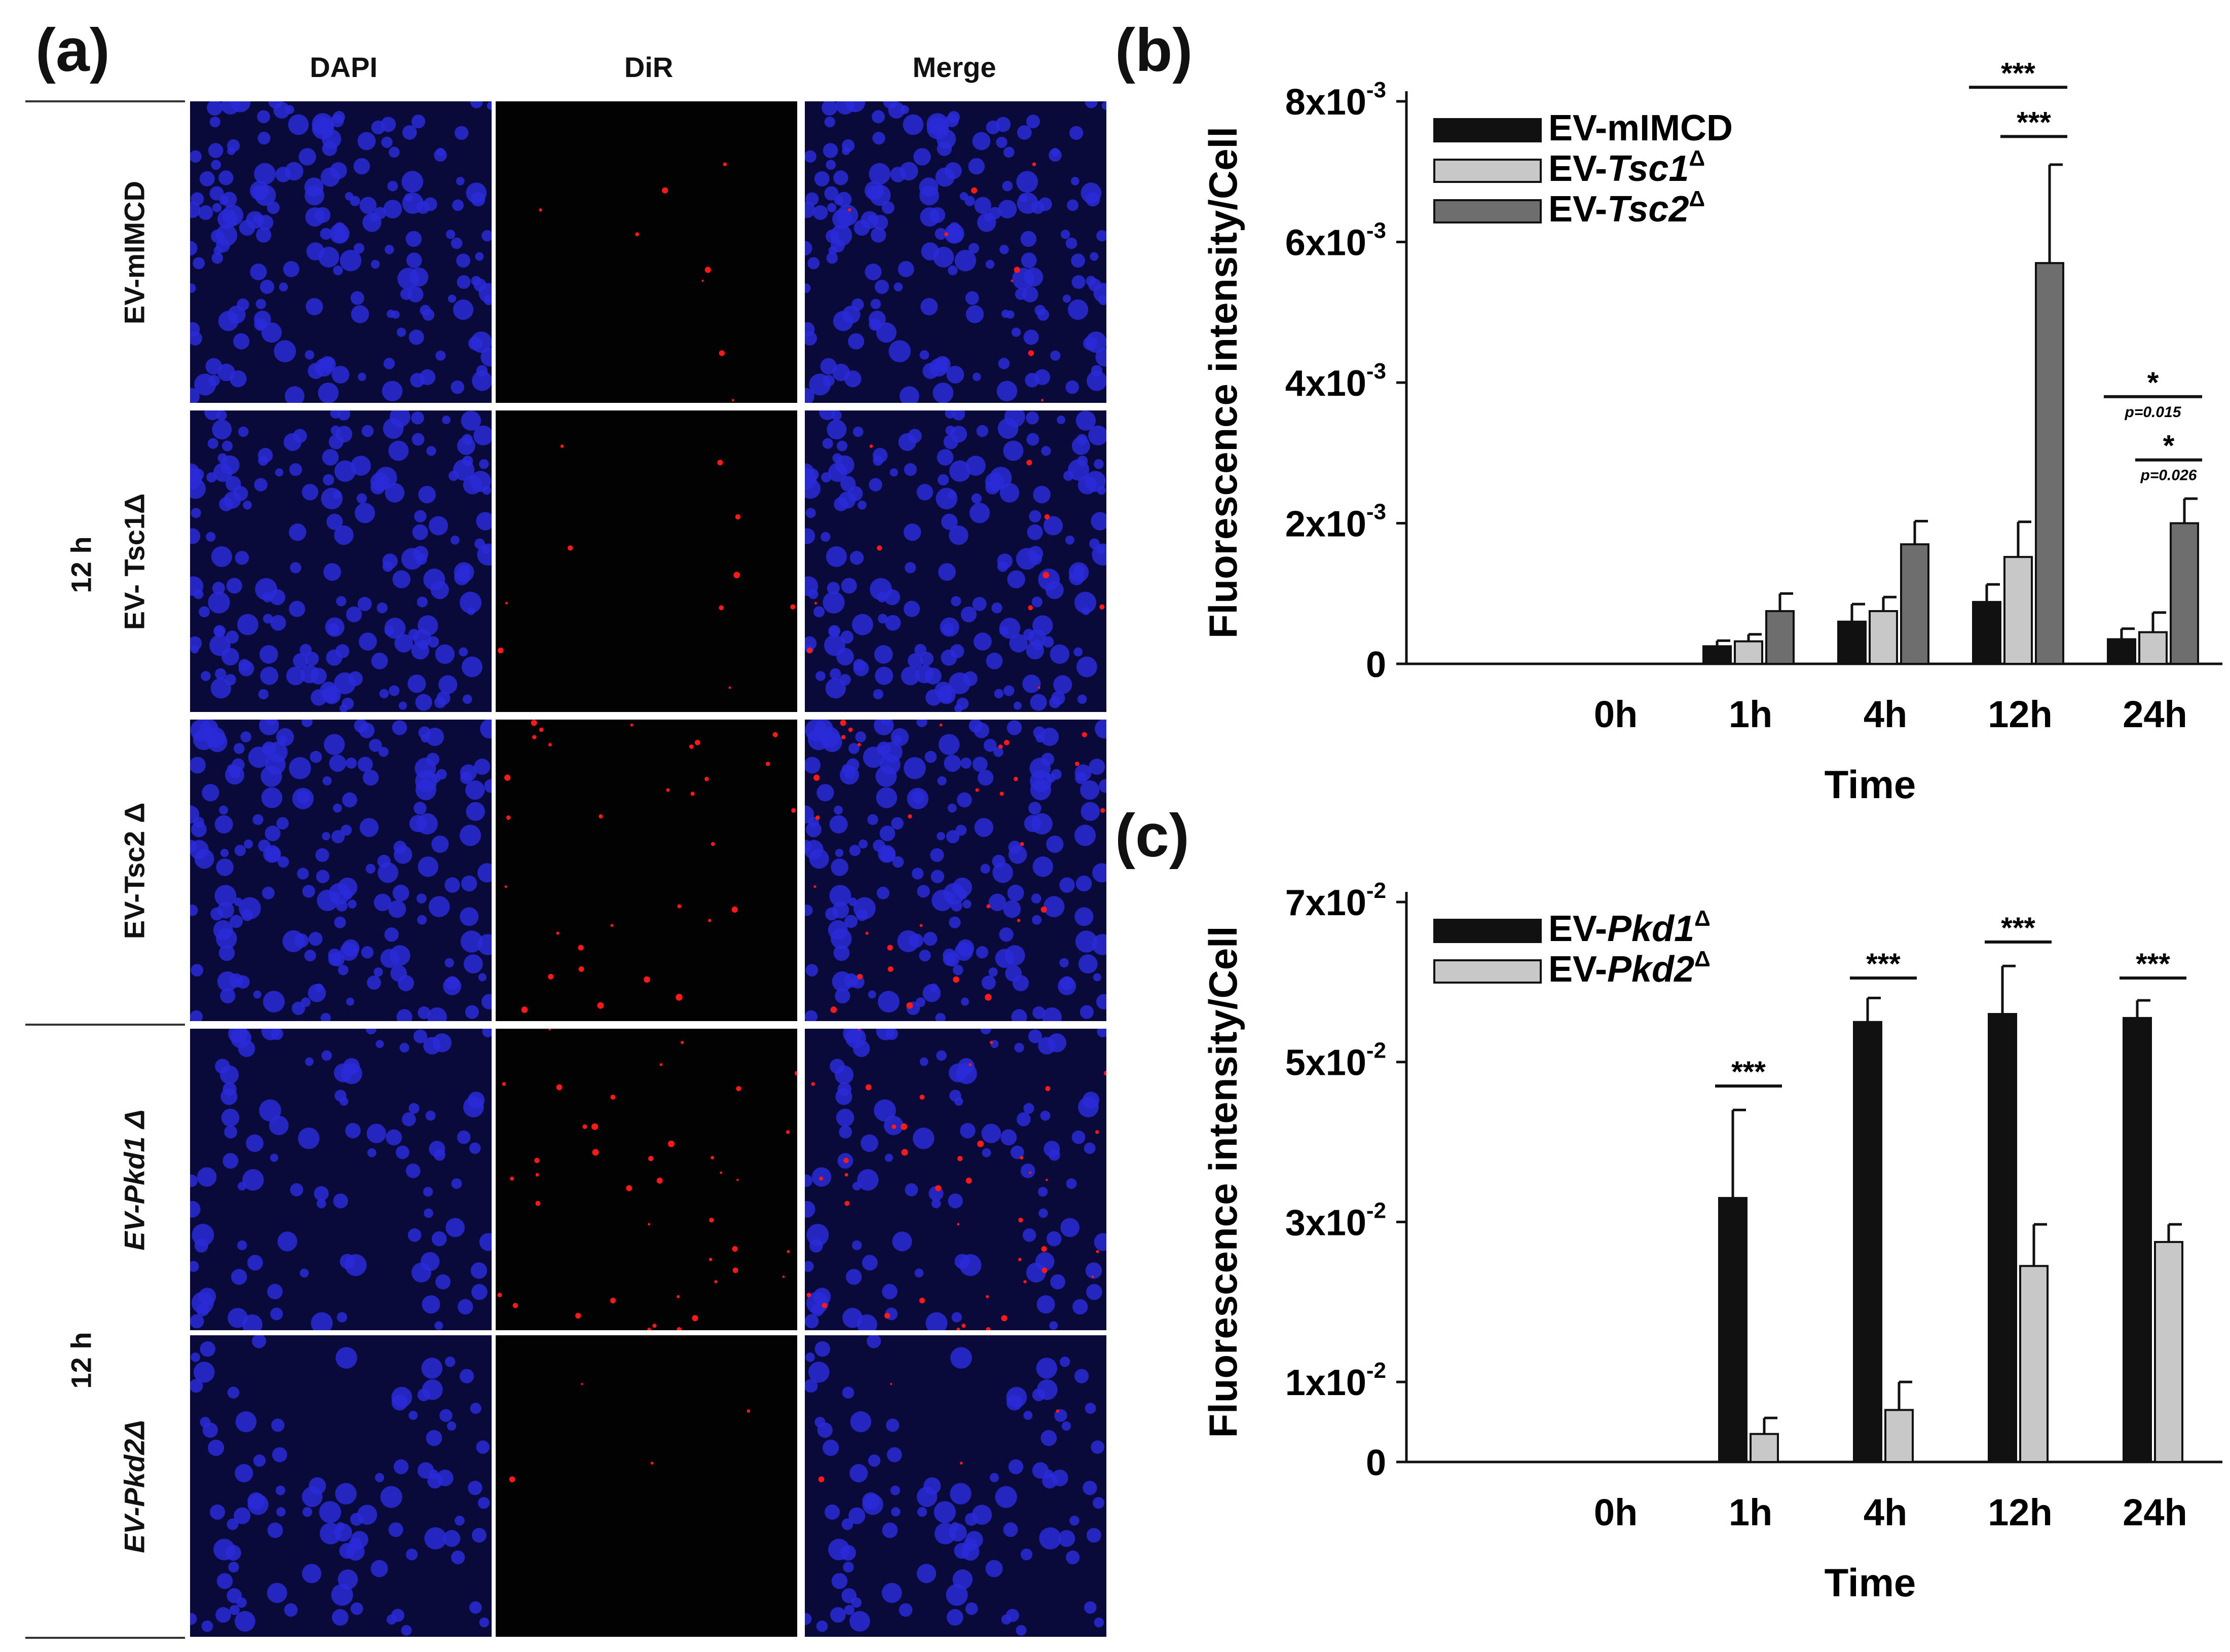  Describe the element at coordinates (134, 252) in the screenshot. I see `row-label-0: EV-mIMCD` at that location.